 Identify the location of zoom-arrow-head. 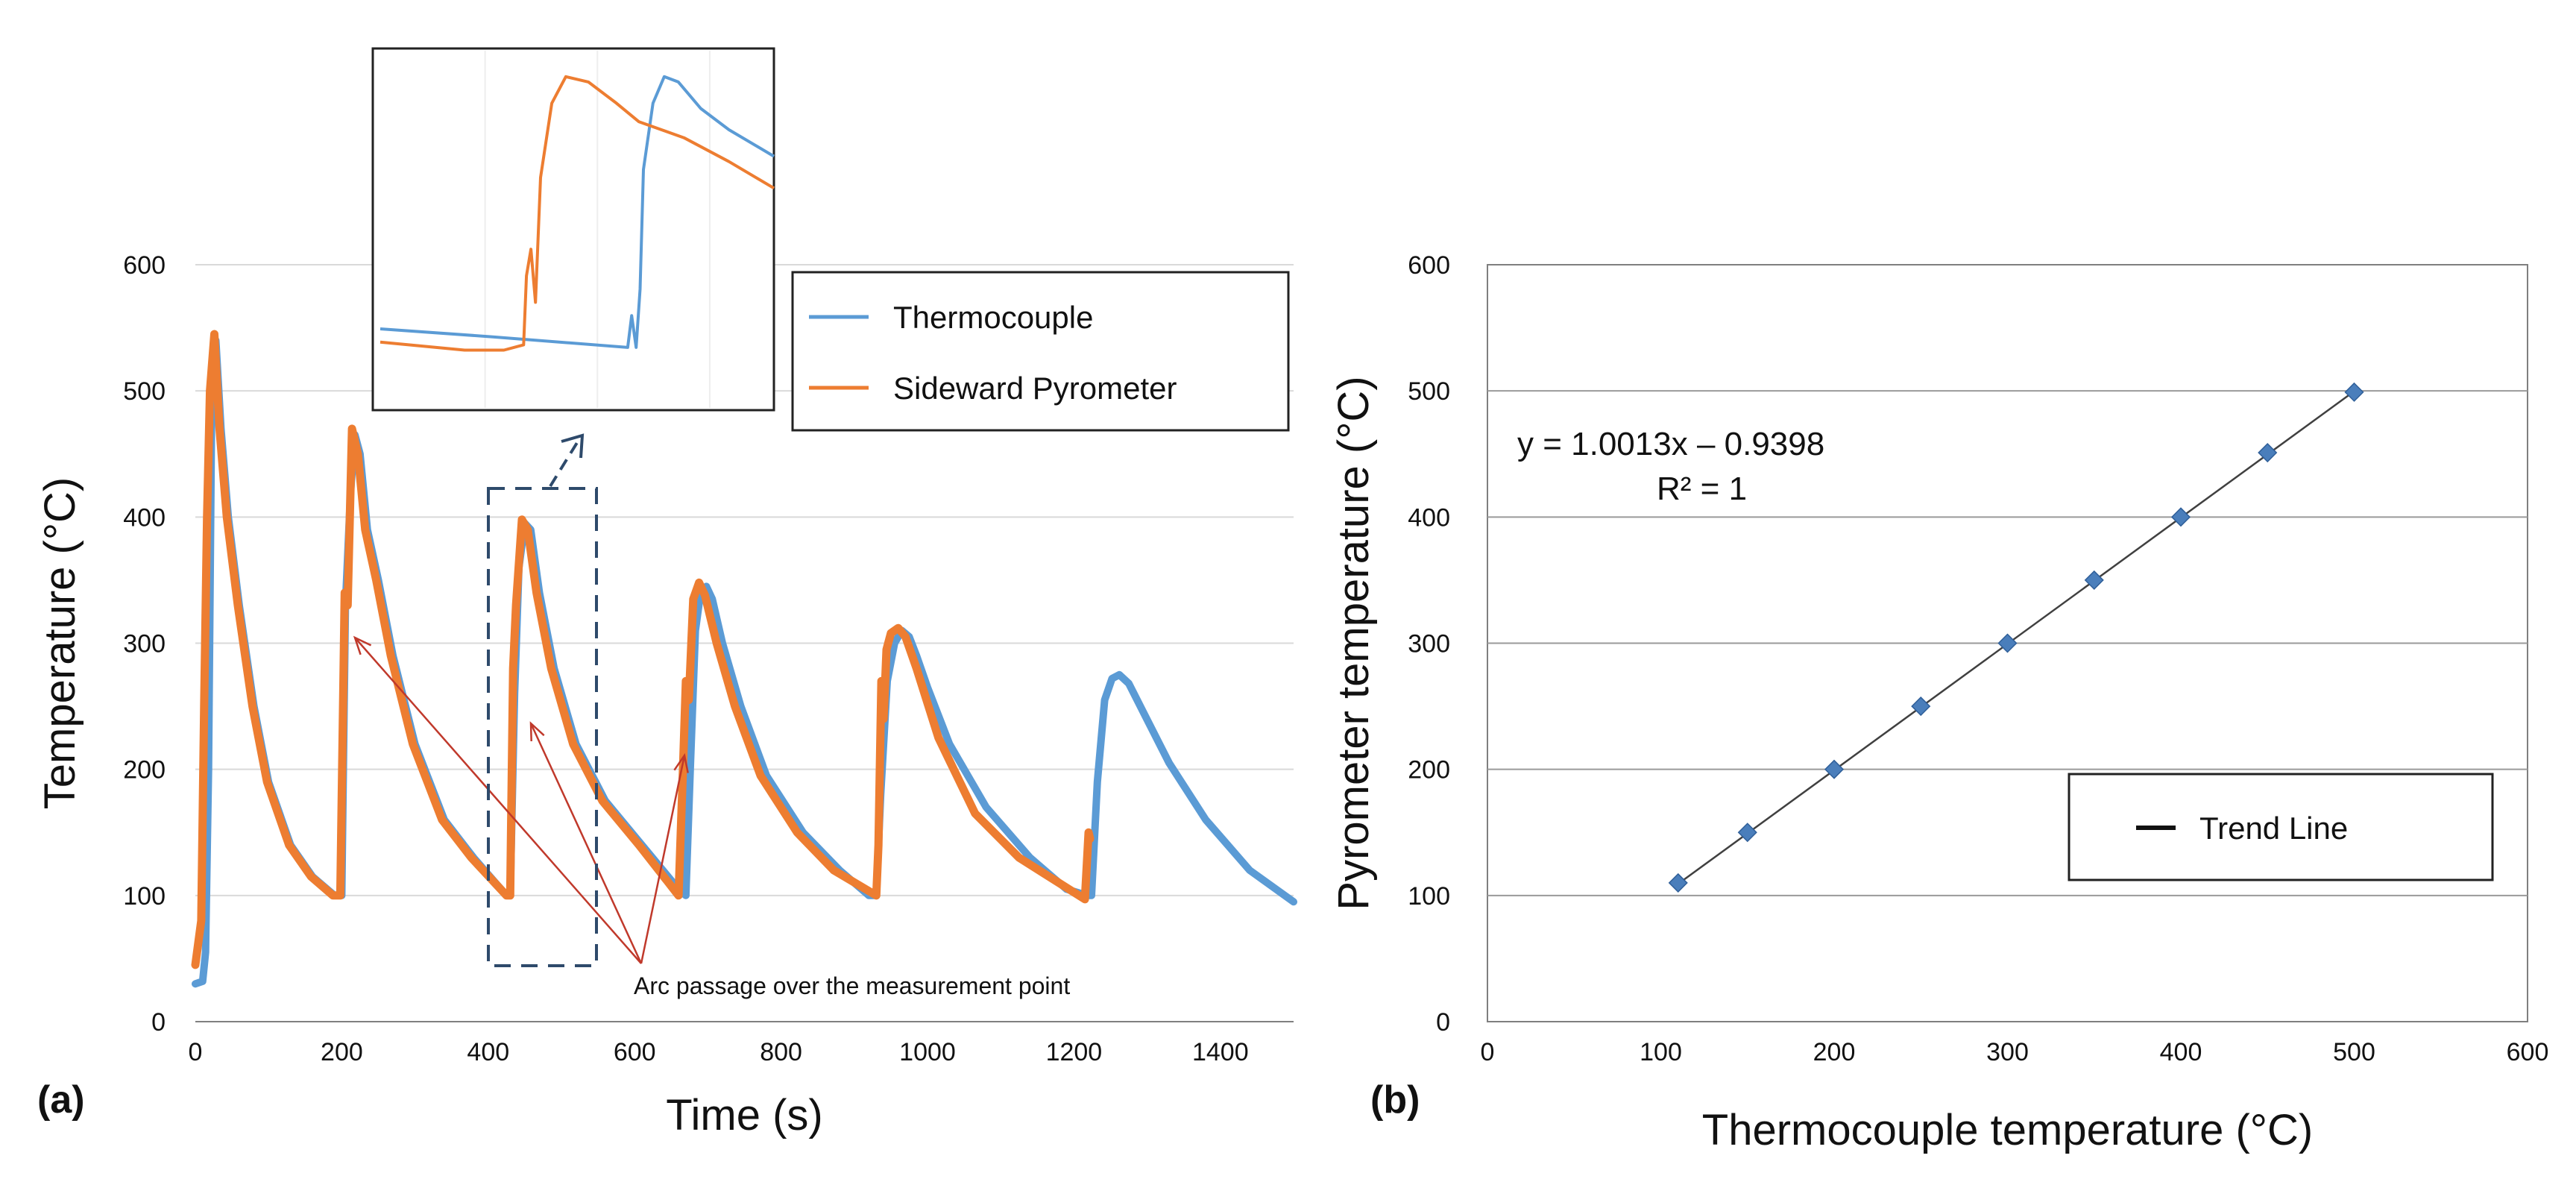
(573, 446).